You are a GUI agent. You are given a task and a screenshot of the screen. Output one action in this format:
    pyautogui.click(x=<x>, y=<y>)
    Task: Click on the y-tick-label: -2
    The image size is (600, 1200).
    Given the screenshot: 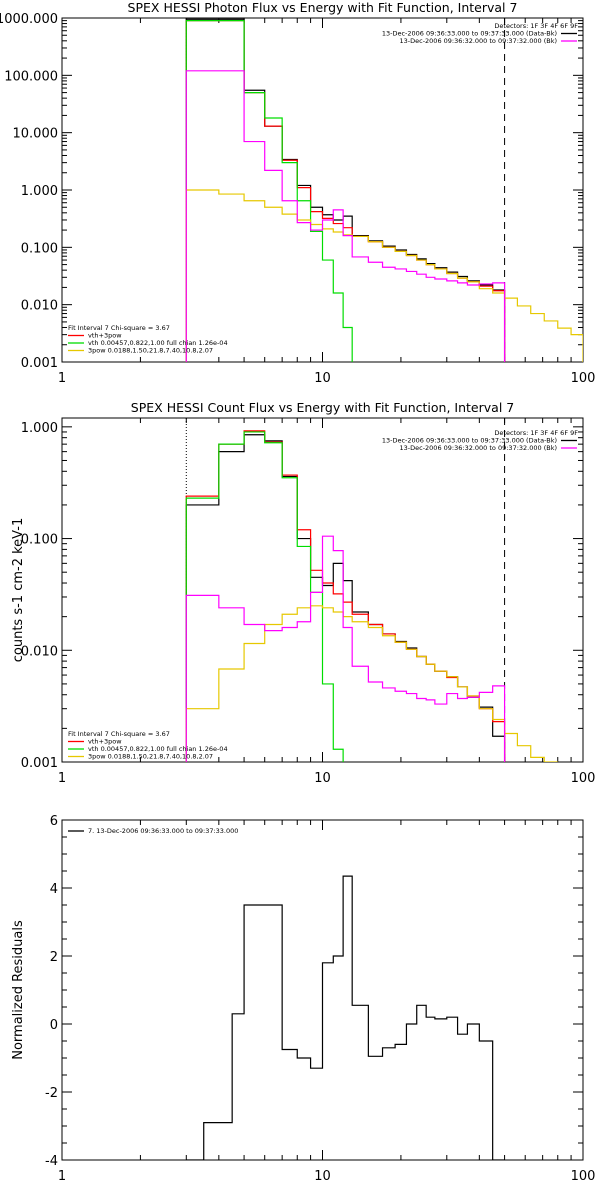 What is the action you would take?
    pyautogui.click(x=51, y=1093)
    